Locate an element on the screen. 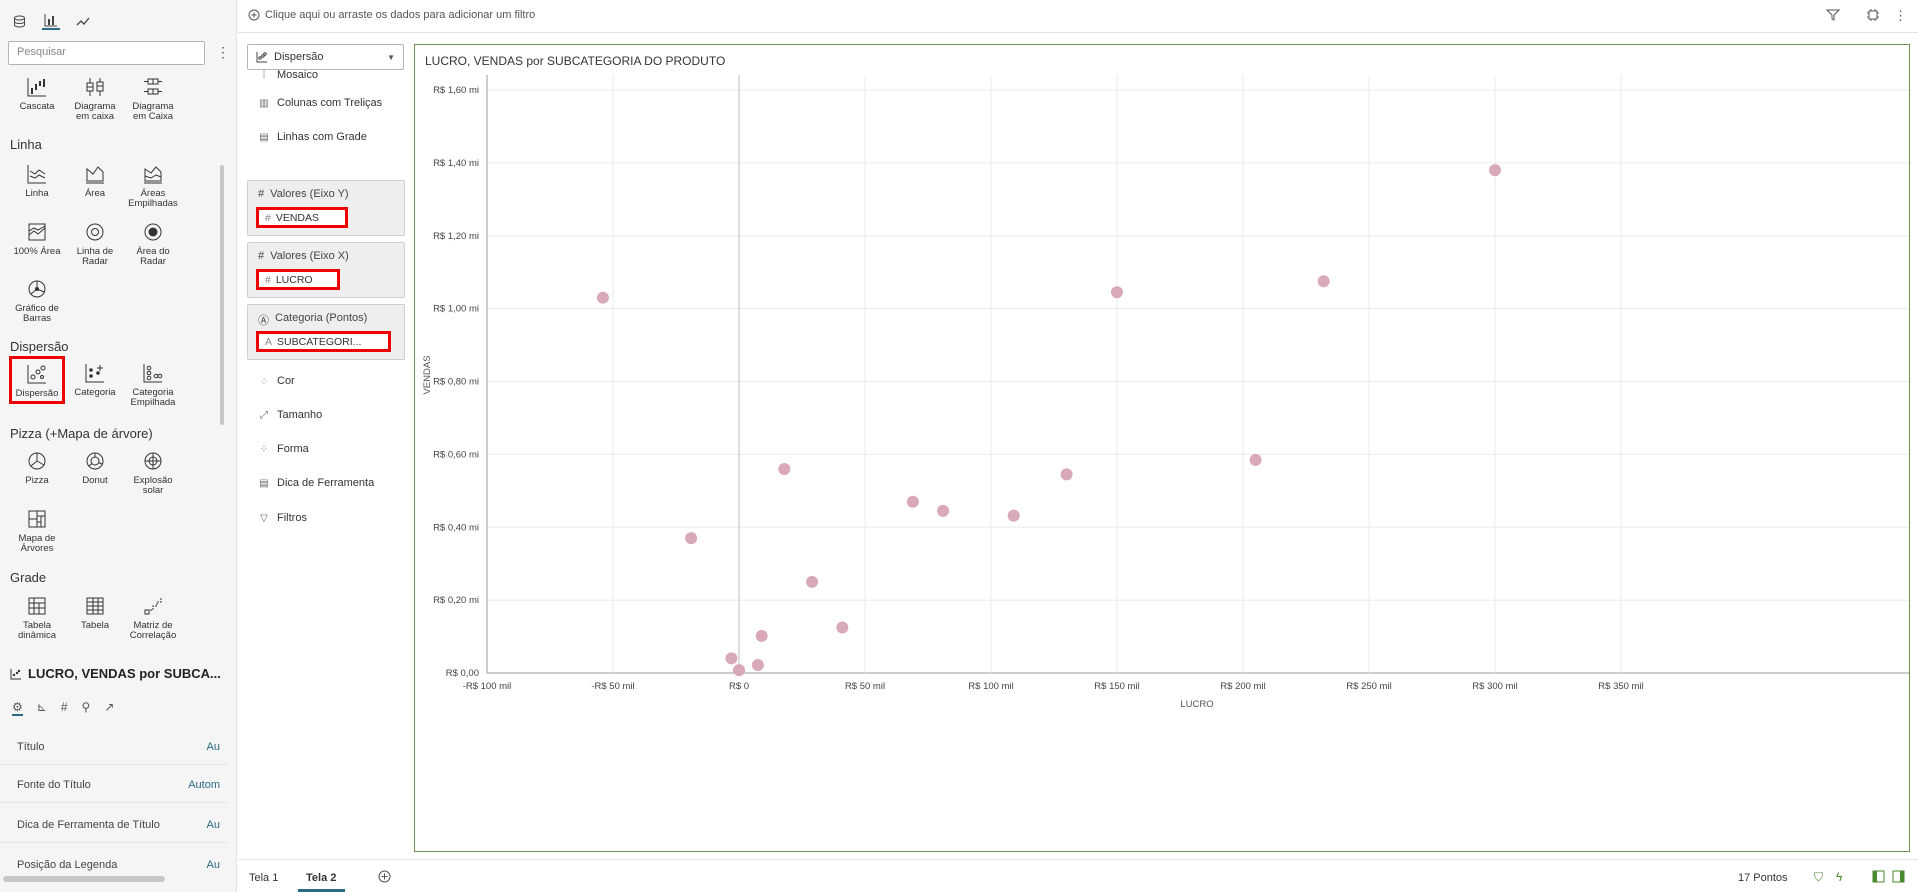  viz-tabela-dinamica: Tabela dinâmica is located at coordinates (37, 618).